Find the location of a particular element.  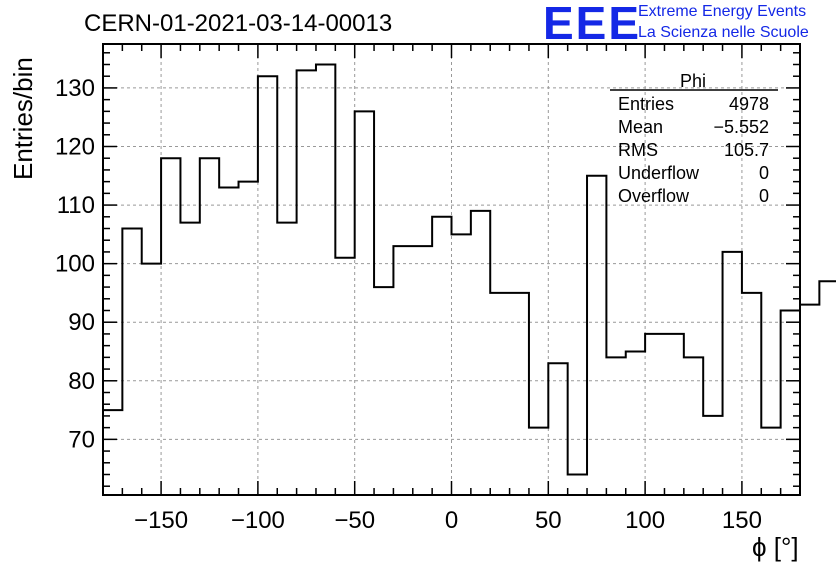

x-tick-label: −50 is located at coordinates (354, 520).